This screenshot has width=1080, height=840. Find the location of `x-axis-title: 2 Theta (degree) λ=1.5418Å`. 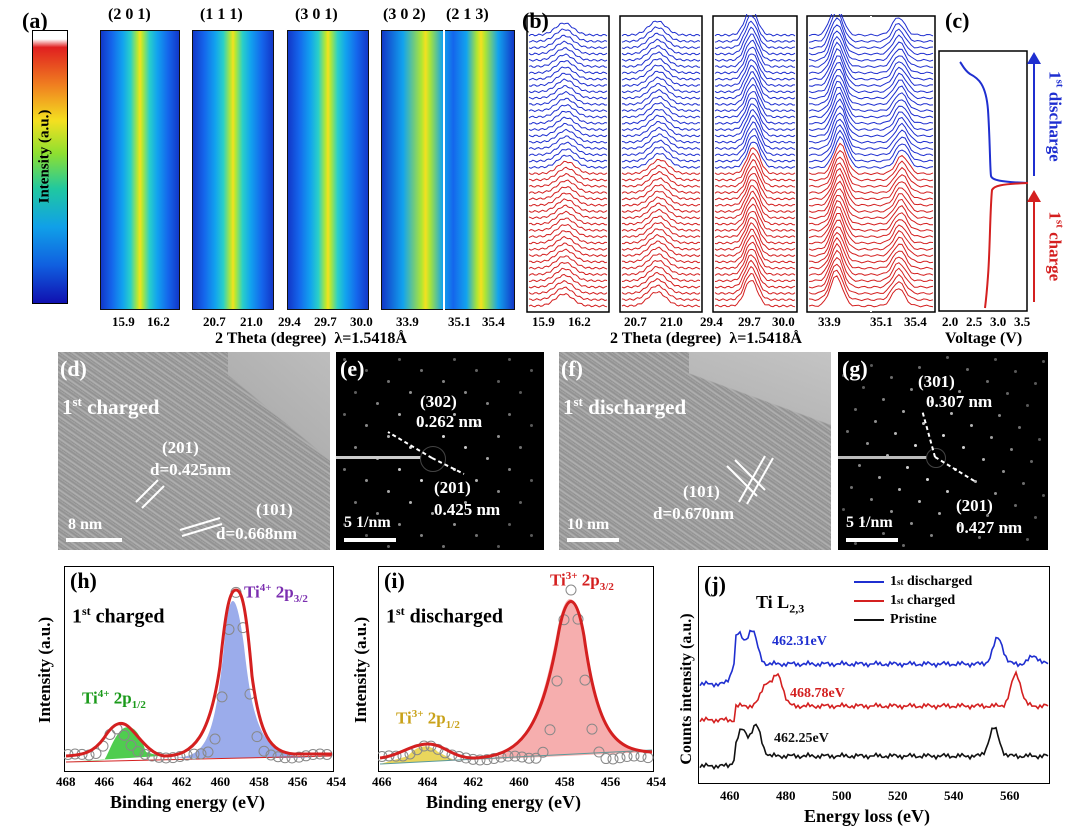

x-axis-title: 2 Theta (degree) λ=1.5418Å is located at coordinates (311, 339).